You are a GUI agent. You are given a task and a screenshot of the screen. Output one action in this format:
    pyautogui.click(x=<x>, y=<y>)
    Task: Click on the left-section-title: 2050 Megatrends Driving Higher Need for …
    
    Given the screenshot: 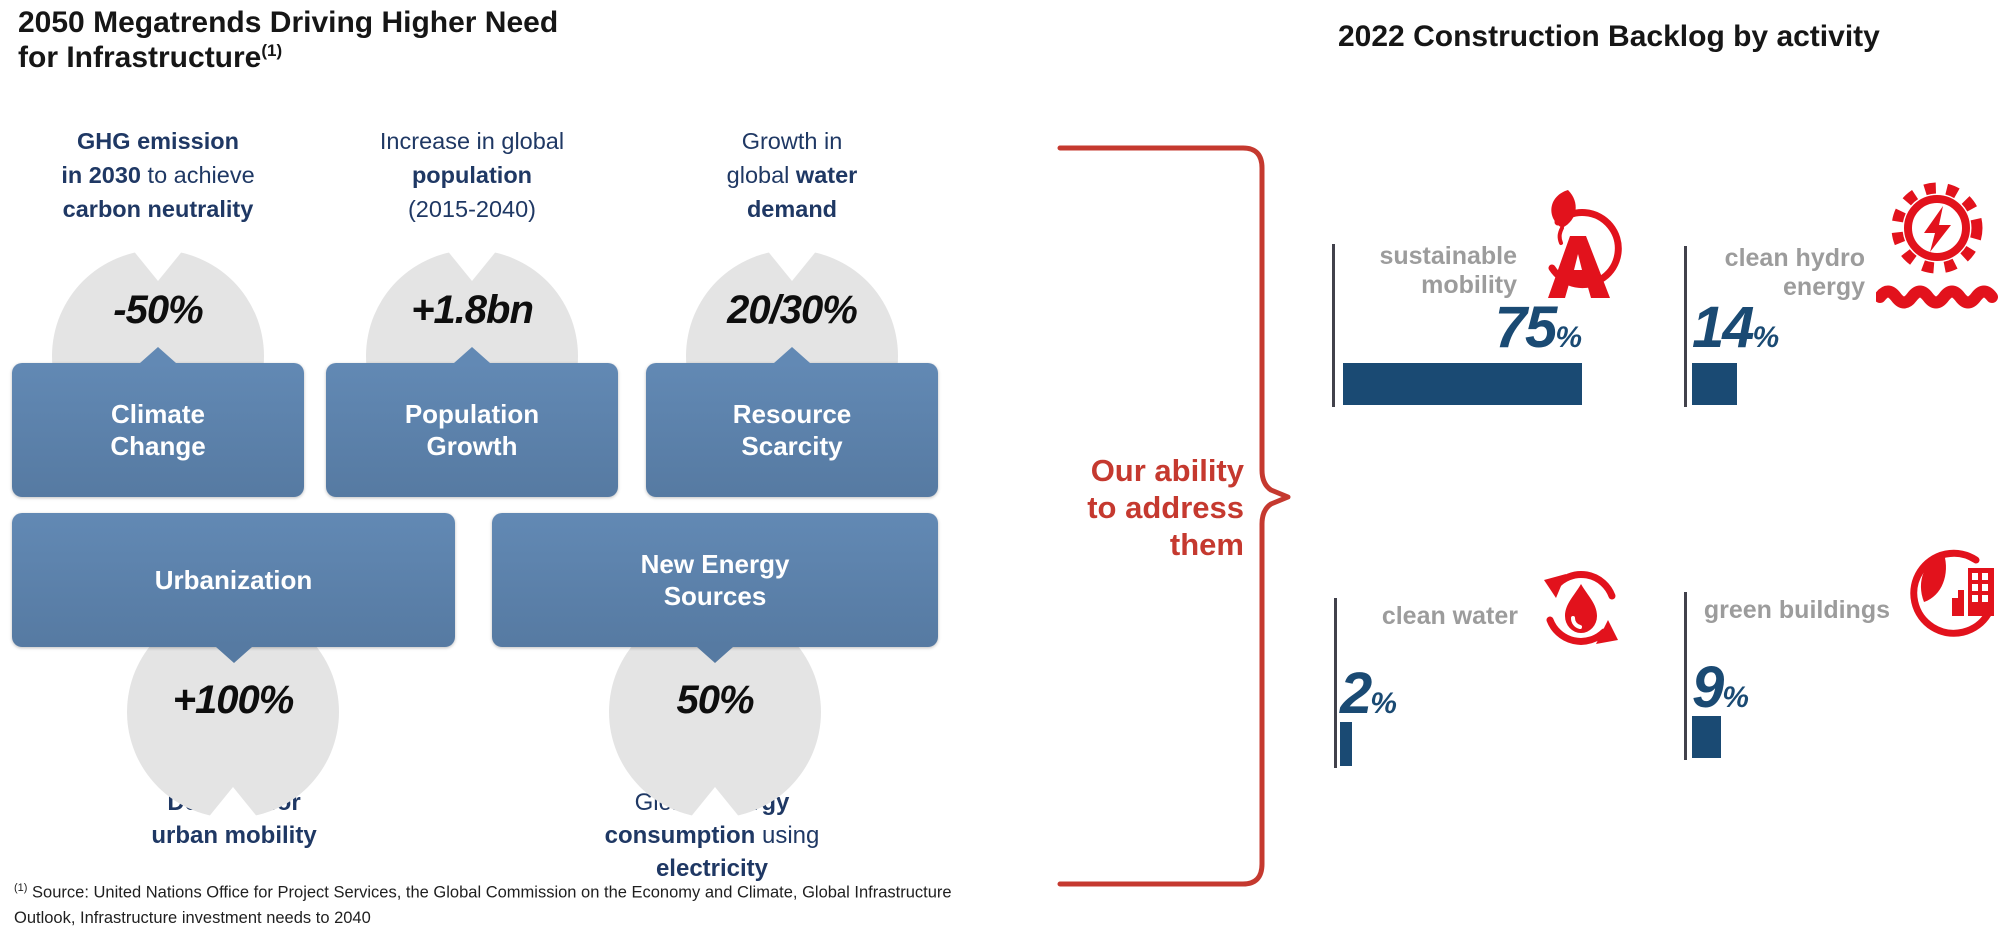 What is the action you would take?
    pyautogui.click(x=288, y=41)
    